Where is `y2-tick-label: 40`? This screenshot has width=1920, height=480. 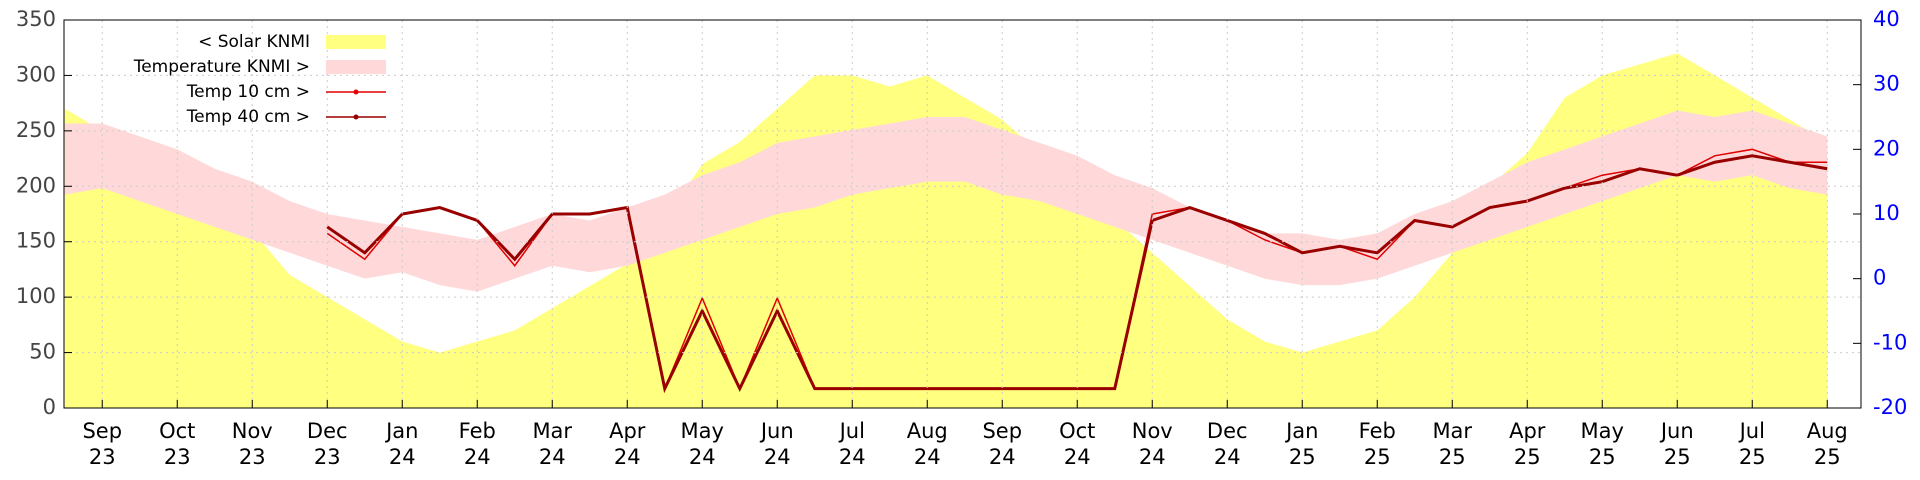
y2-tick-label: 40 is located at coordinates (1886, 19).